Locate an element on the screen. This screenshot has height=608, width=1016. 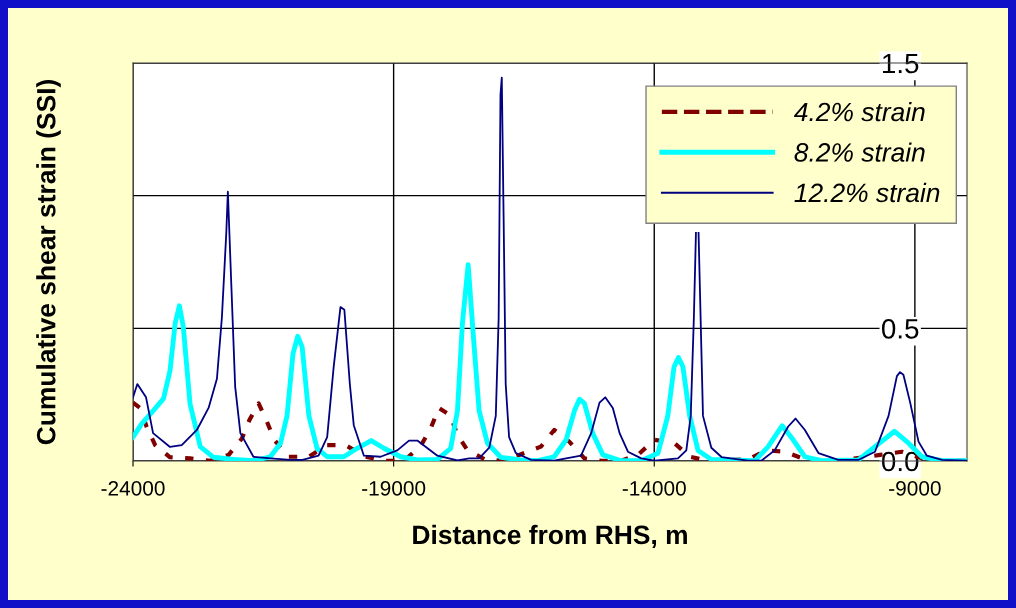
y-tick-label: 0.0 is located at coordinates (900, 461).